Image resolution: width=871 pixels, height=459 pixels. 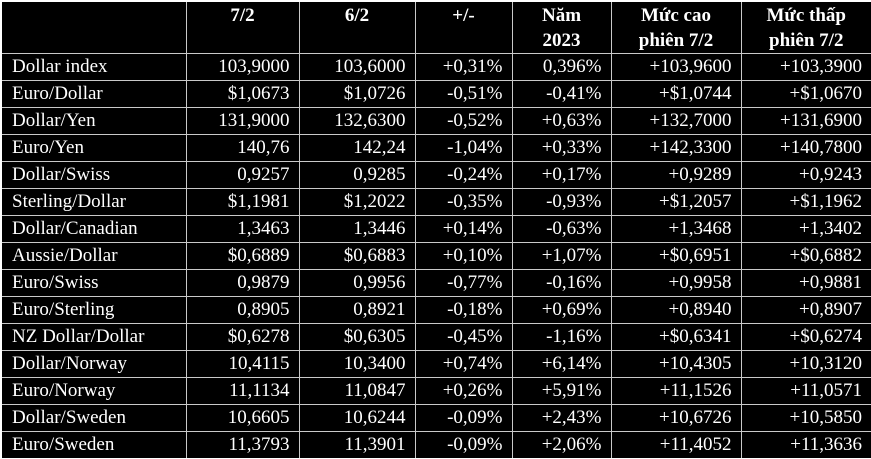 I want to click on value-session-low: +11,0571, so click(x=805, y=391).